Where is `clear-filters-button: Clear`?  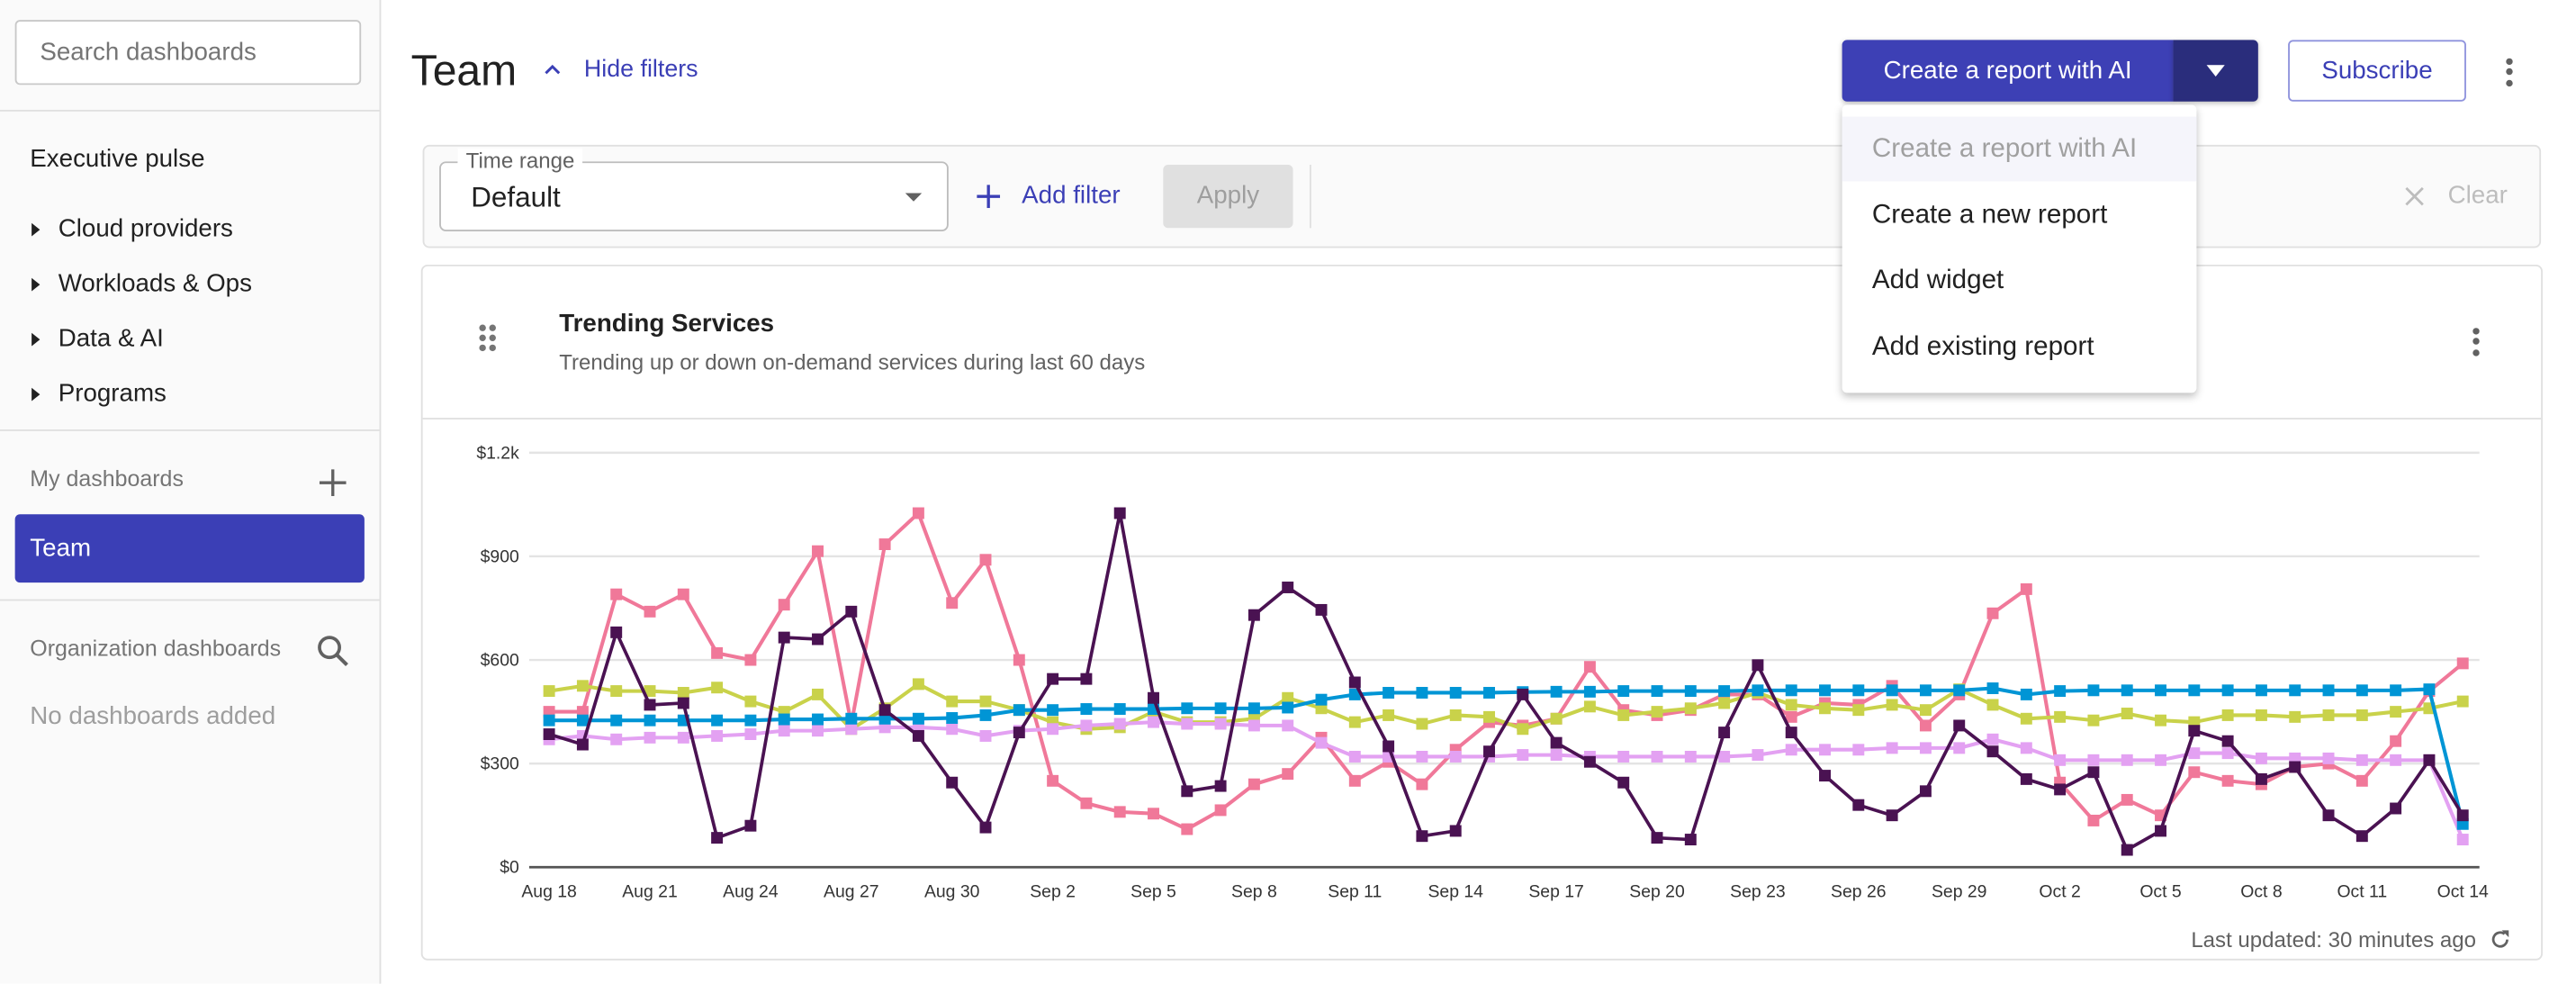
clear-filters-button: Clear is located at coordinates (2459, 197).